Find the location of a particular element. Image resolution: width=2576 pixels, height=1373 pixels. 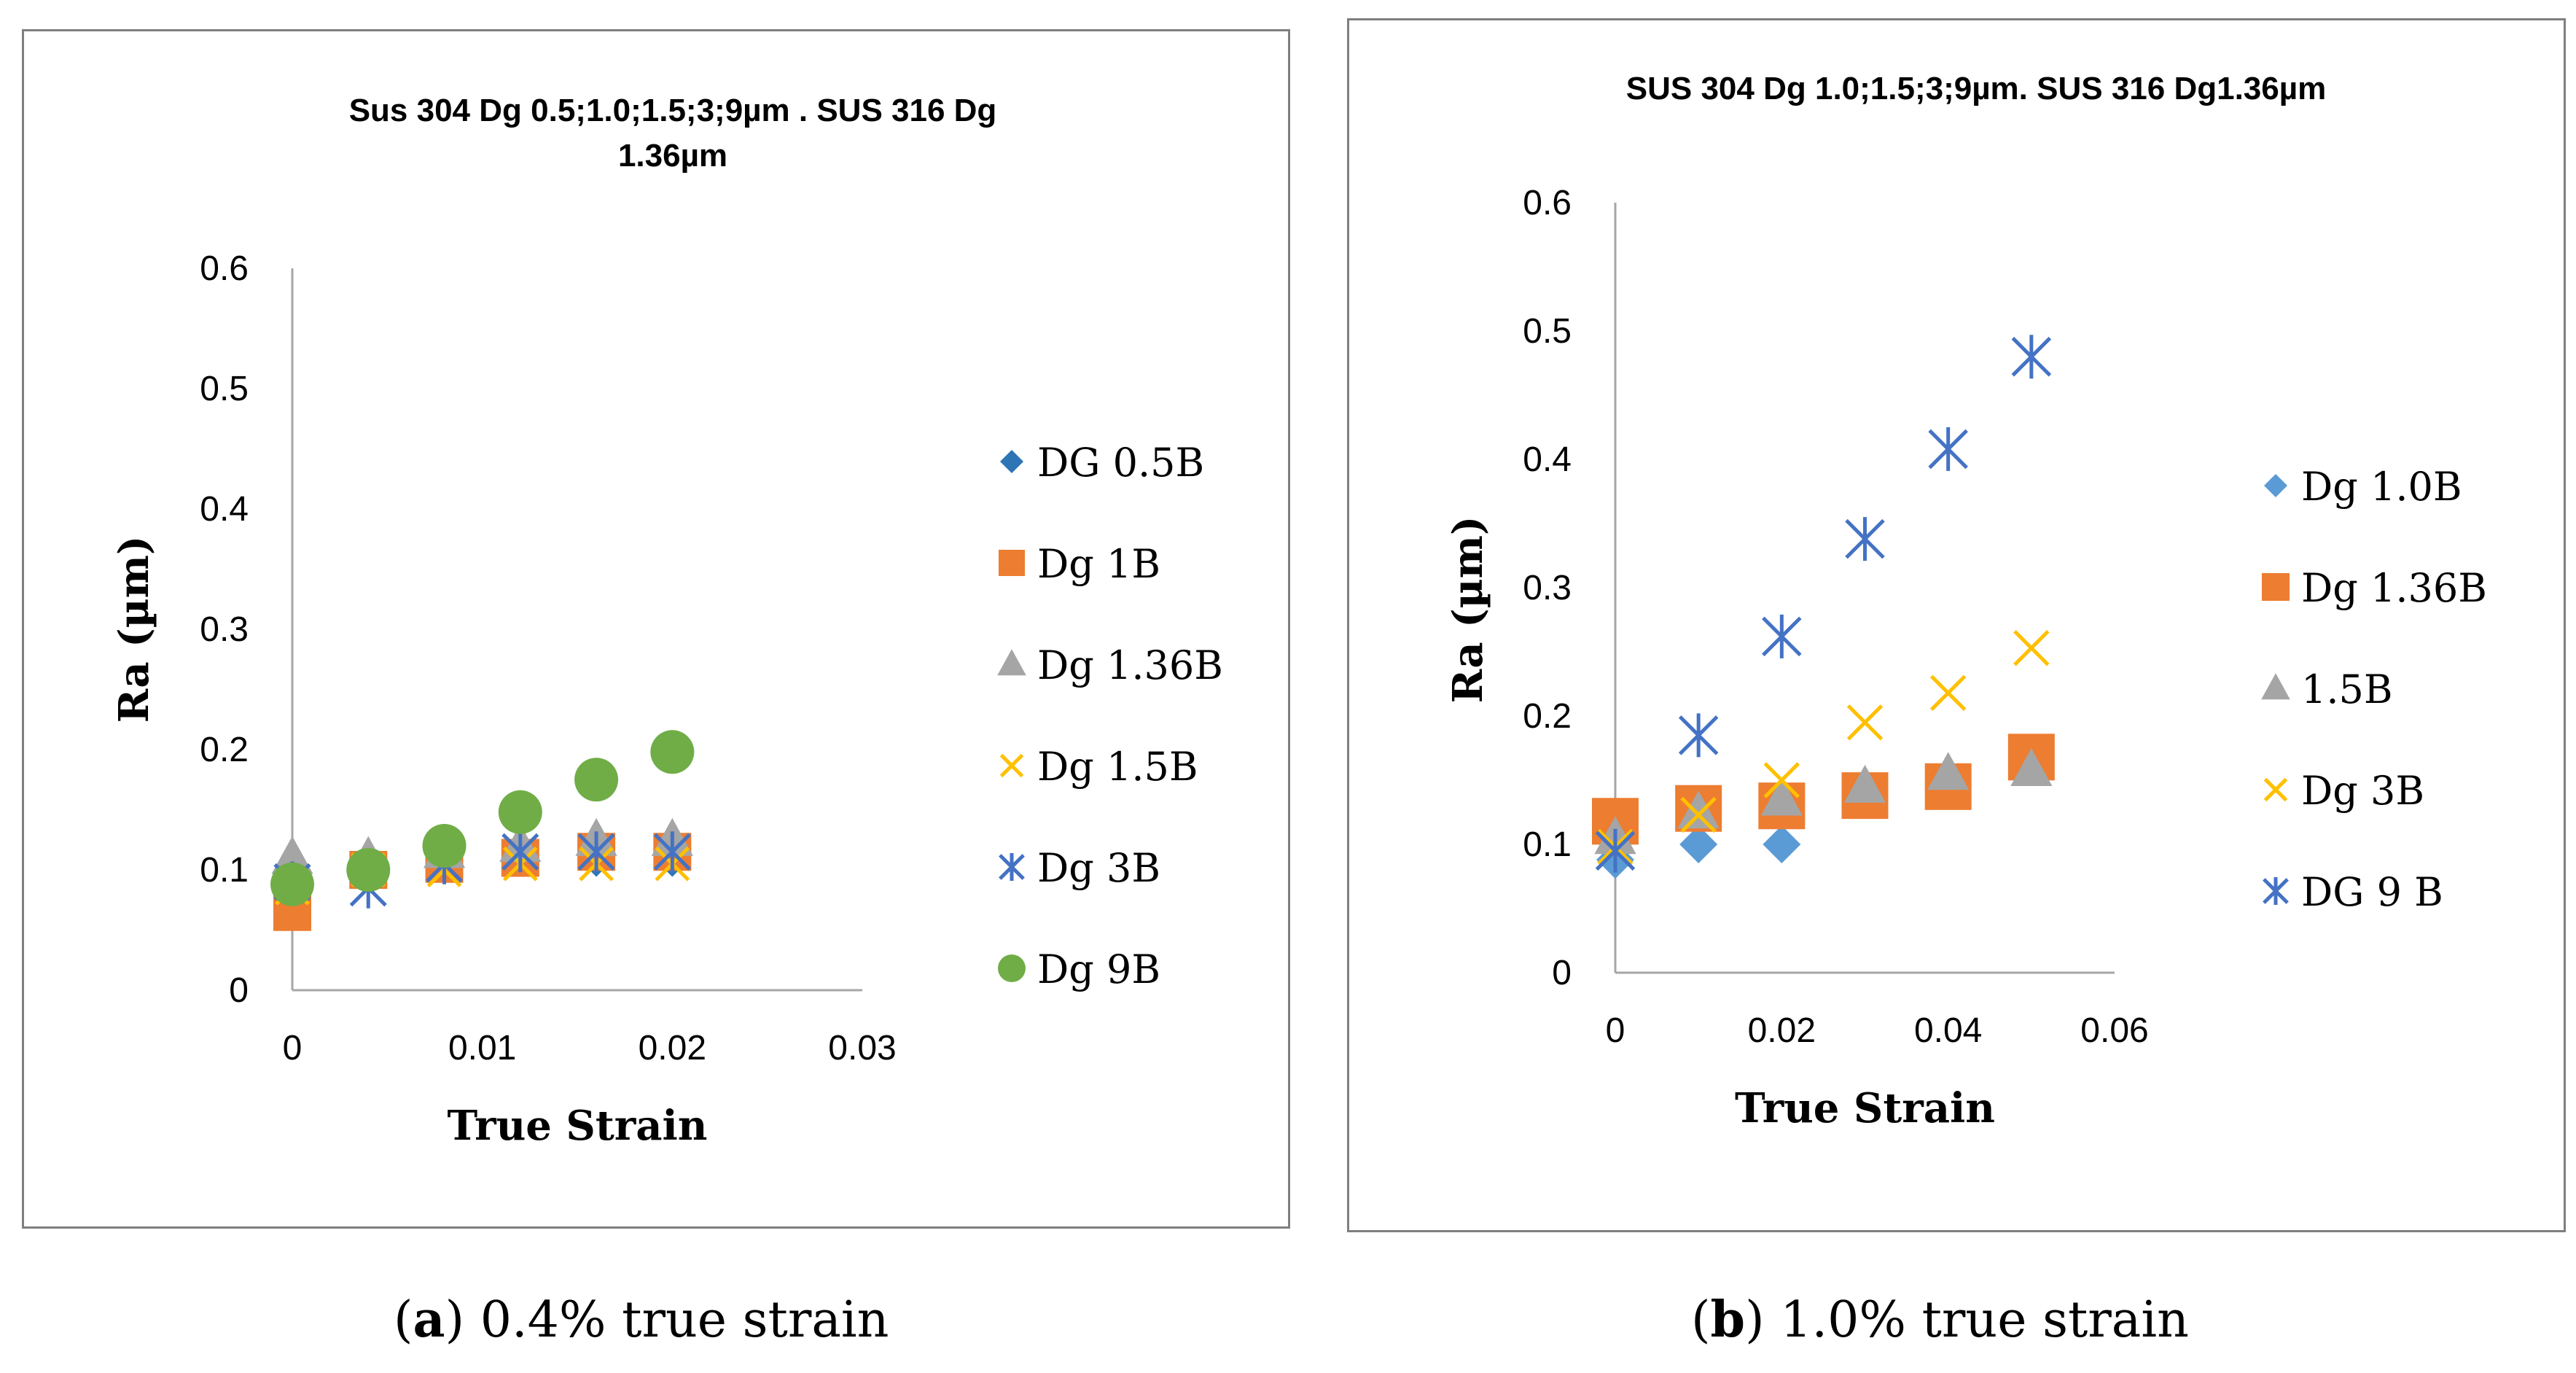

caption-a: (a) 0.4% true strain is located at coordinates (641, 1320).